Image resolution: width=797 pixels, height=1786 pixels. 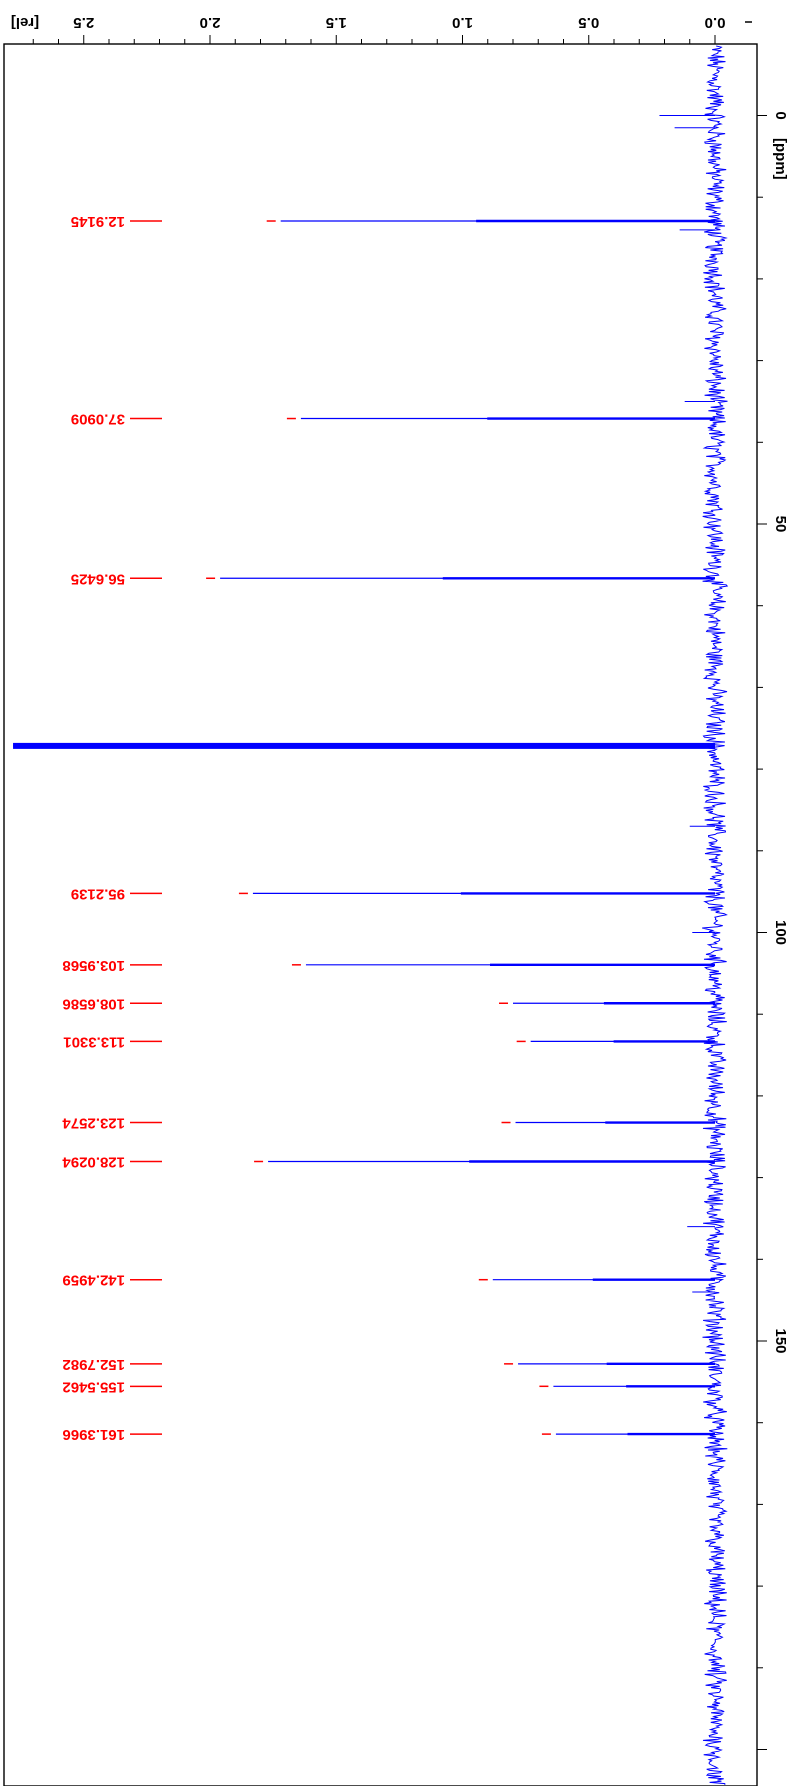 I want to click on y-tick-label: 2.5, so click(x=83, y=22).